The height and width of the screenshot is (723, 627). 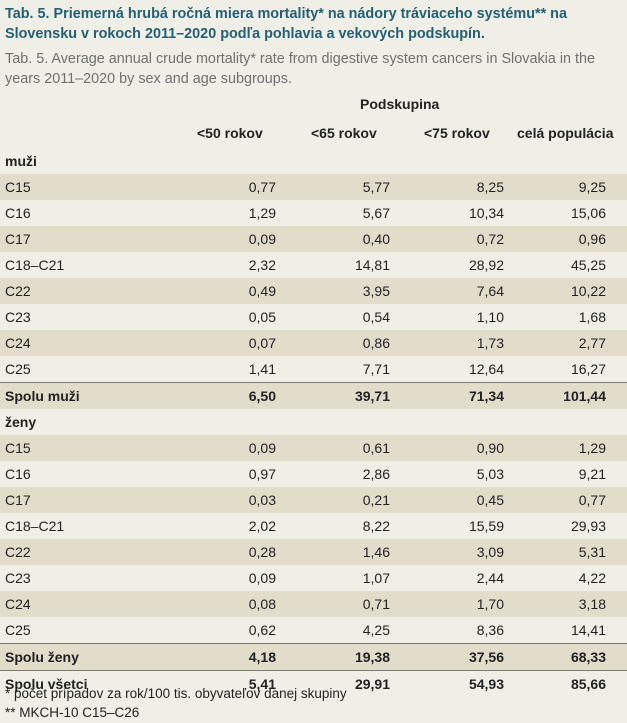 I want to click on table-cell: 39,71, so click(x=333, y=395).